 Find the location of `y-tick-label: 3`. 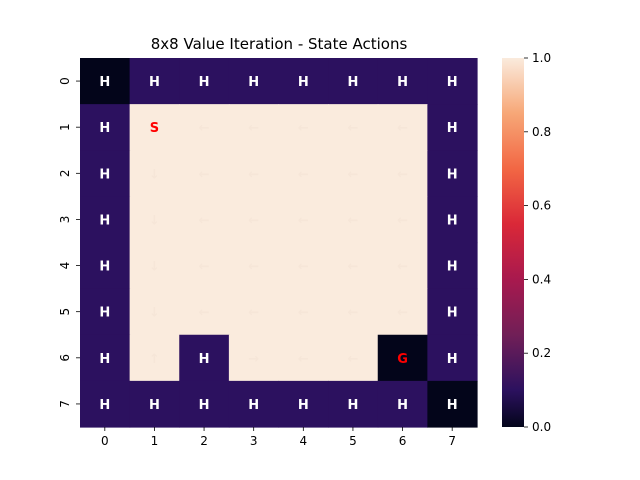

y-tick-label: 3 is located at coordinates (65, 220).